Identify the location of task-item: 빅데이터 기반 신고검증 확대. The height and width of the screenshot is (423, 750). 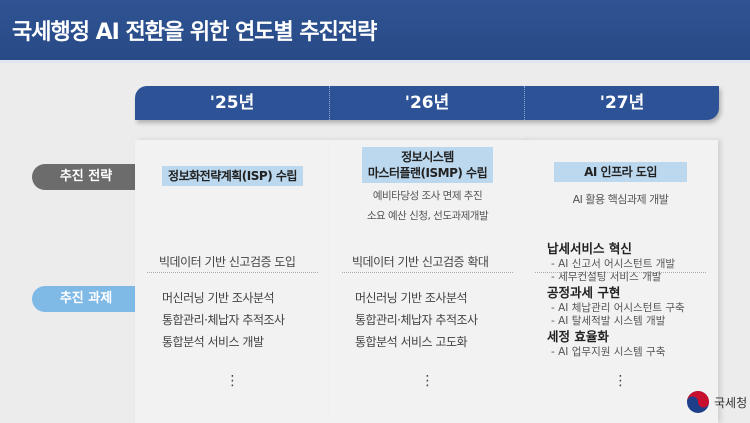
(420, 262).